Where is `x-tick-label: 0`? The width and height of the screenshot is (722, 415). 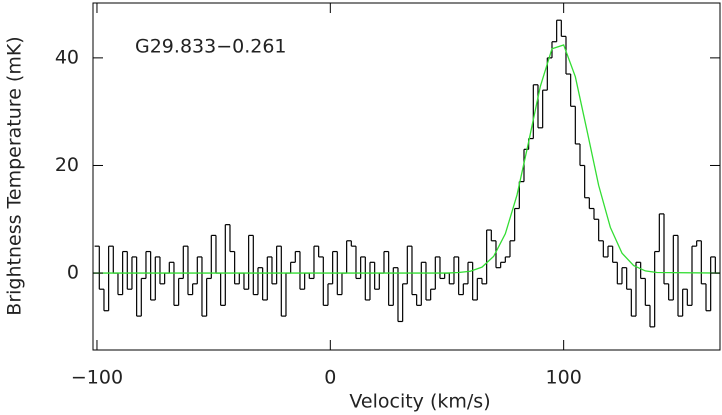 x-tick-label: 0 is located at coordinates (330, 378).